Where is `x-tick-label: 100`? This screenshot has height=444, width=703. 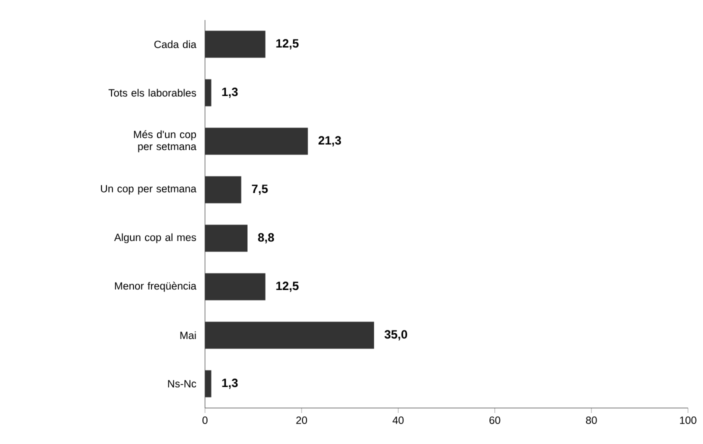
x-tick-label: 100 is located at coordinates (688, 420).